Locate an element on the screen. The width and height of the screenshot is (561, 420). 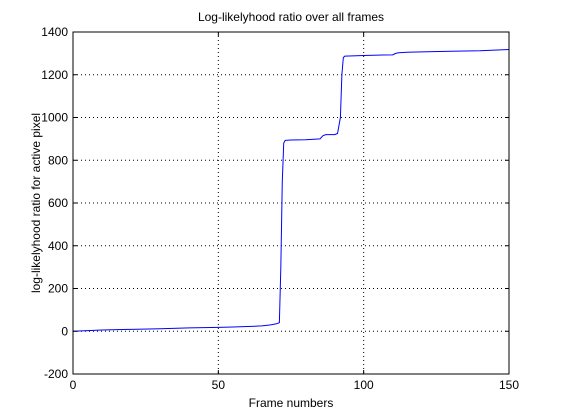
y-tick-label: 0 is located at coordinates (64, 331).